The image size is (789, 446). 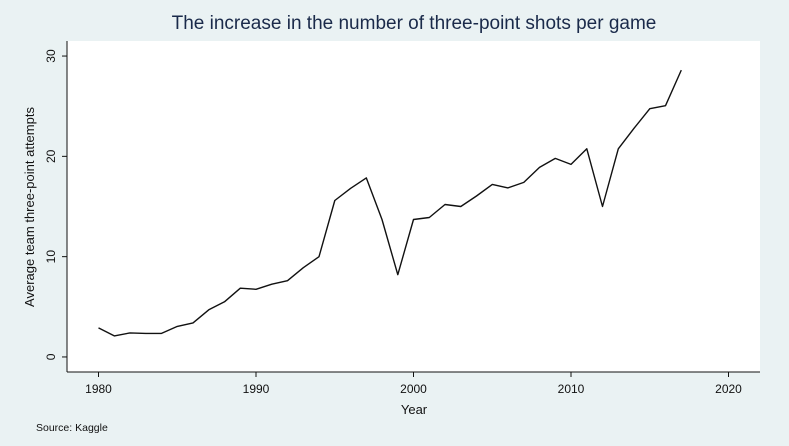 I want to click on x-tick-label: 1990, so click(x=256, y=389).